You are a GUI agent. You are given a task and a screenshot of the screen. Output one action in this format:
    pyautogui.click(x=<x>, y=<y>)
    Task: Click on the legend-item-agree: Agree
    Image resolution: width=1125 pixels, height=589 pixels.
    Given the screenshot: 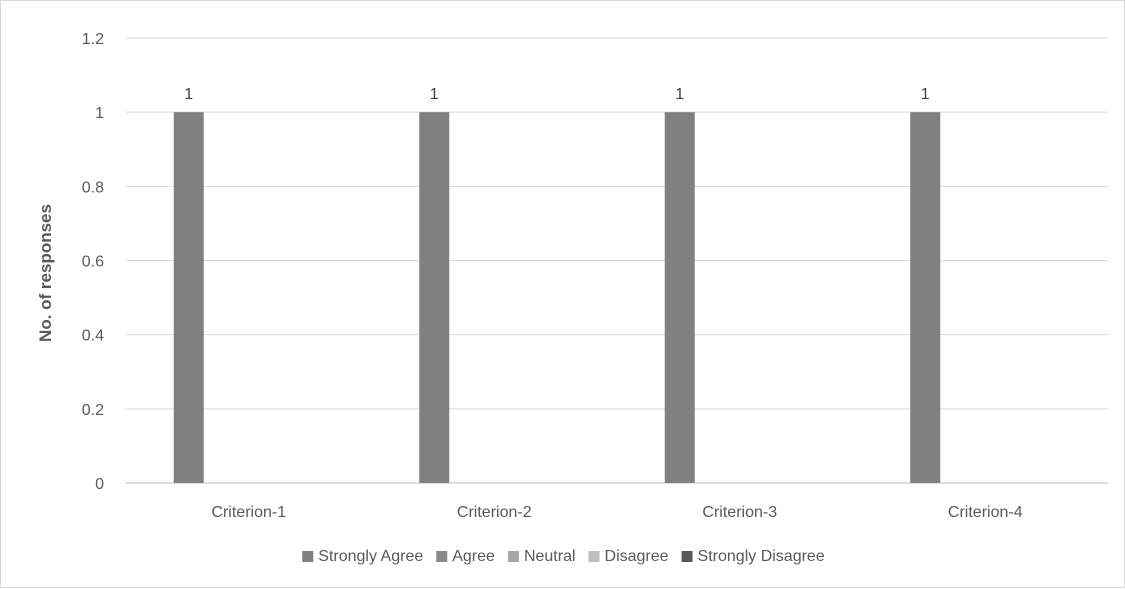 What is the action you would take?
    pyautogui.click(x=465, y=556)
    